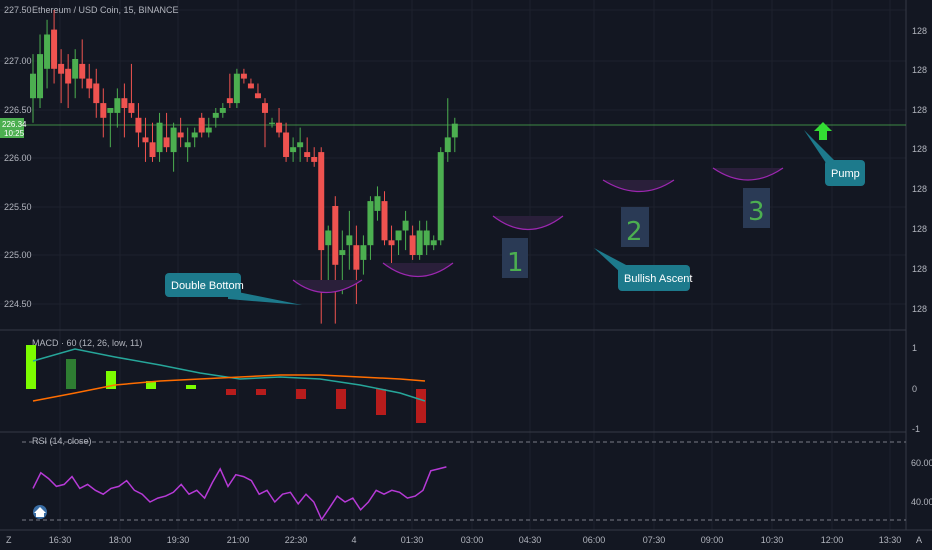 The height and width of the screenshot is (550, 932). I want to click on symbol-title: Ethereum / USD Coin, 15, BINANCE, so click(105, 10).